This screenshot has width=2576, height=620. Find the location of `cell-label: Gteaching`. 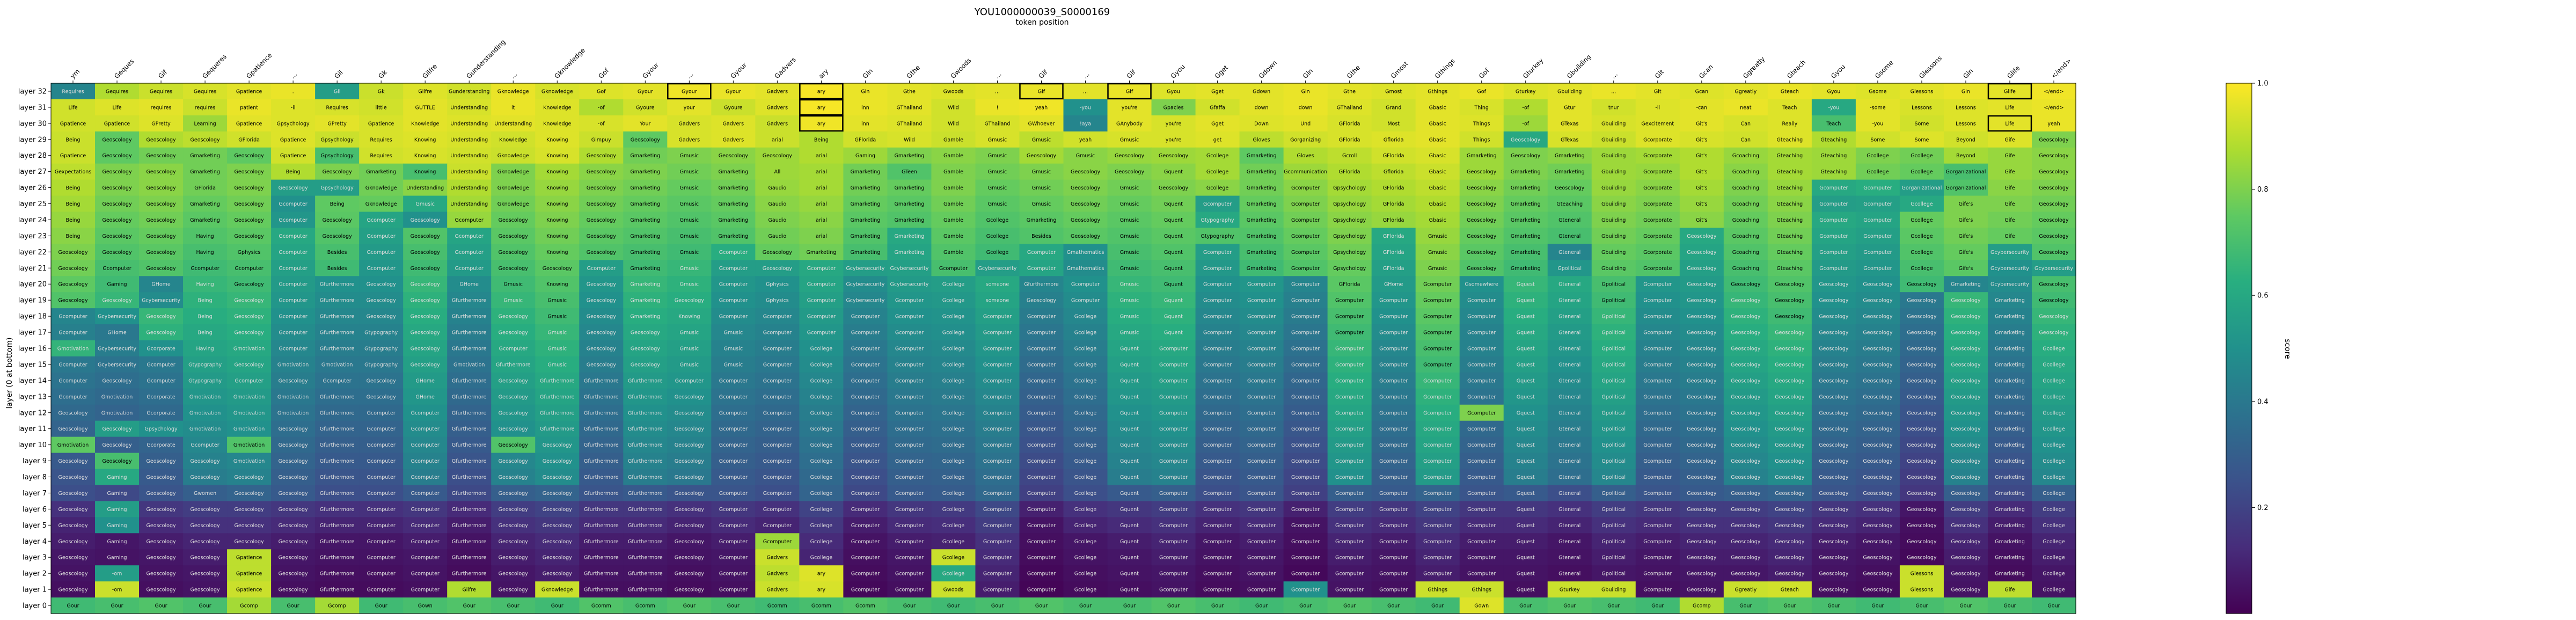

cell-label: Gteaching is located at coordinates (1790, 140).